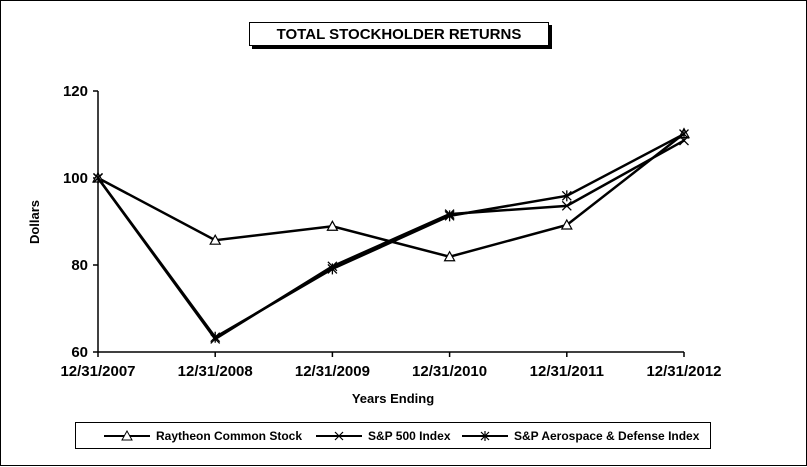 This screenshot has height=467, width=807. I want to click on x-tick-label-3: 12/31/2010, so click(449, 371).